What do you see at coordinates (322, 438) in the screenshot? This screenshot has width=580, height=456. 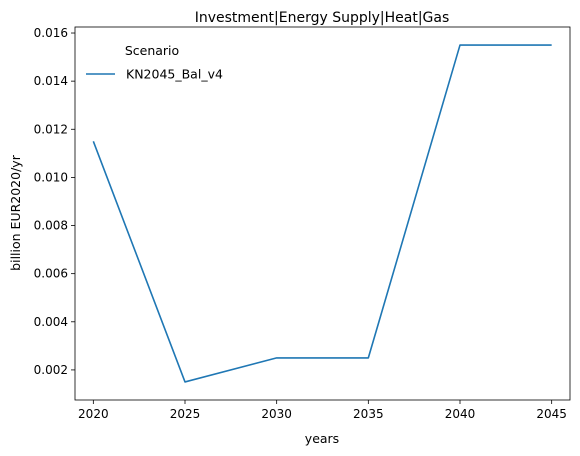 I see `x-axis-title: years` at bounding box center [322, 438].